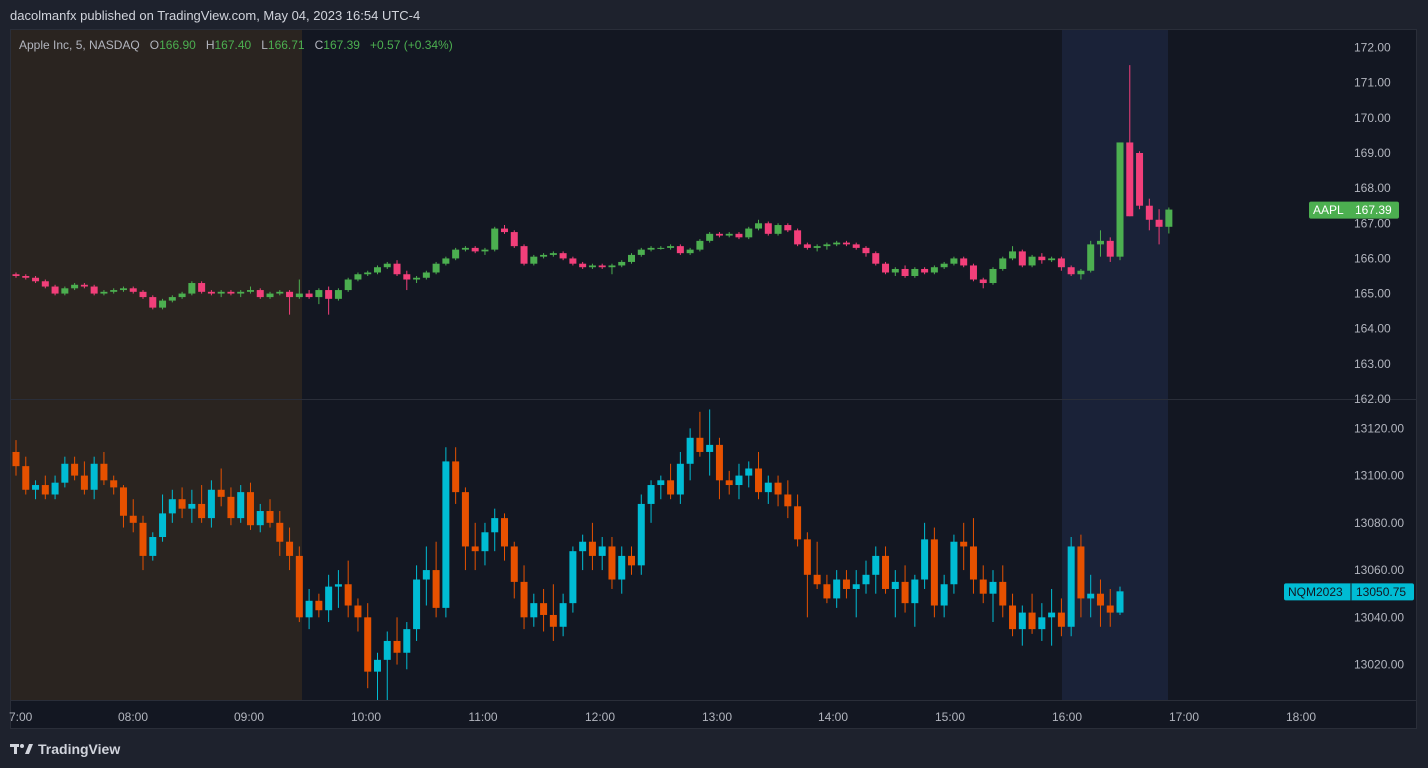  Describe the element at coordinates (1381, 592) in the screenshot. I see `last-price-nq: 13050.75` at that location.